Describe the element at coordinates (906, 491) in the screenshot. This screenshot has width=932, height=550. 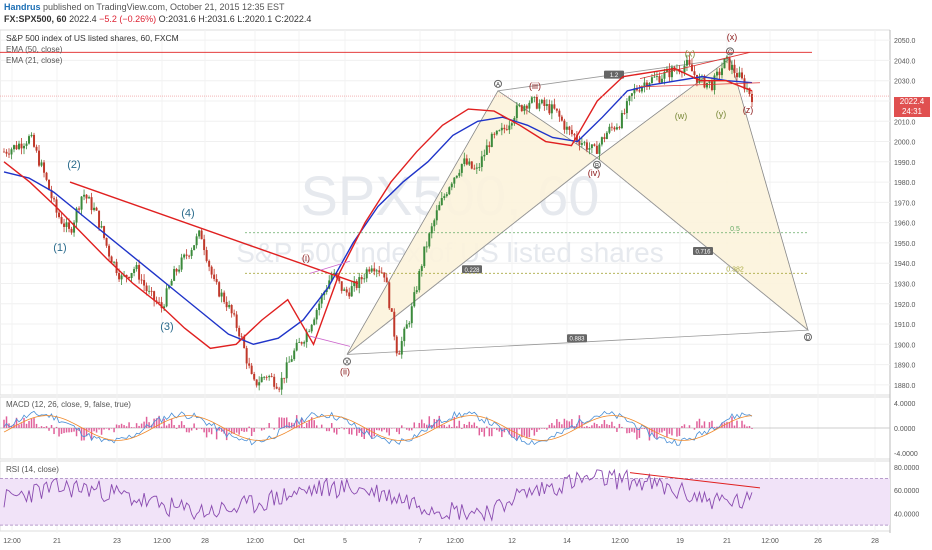
I see `rsi-tick-label: 60.0000` at that location.